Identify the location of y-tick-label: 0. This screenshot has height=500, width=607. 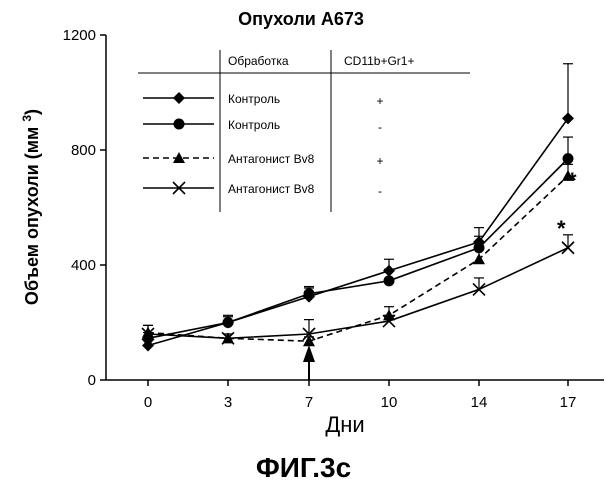
(92, 380).